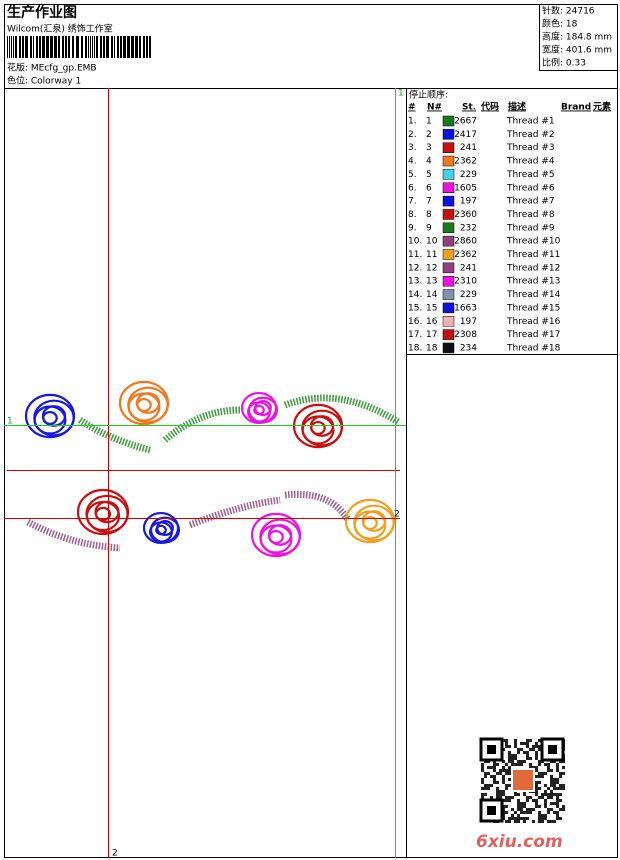  Describe the element at coordinates (533, 308) in the screenshot. I see `row-desc: Thread #15` at that location.